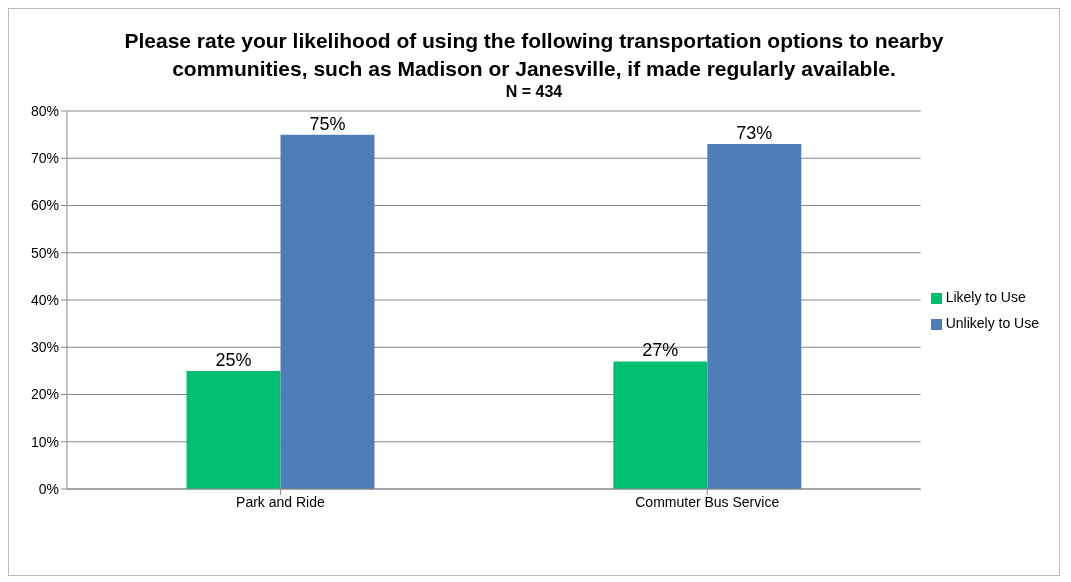  I want to click on data-label: 73%, so click(754, 133).